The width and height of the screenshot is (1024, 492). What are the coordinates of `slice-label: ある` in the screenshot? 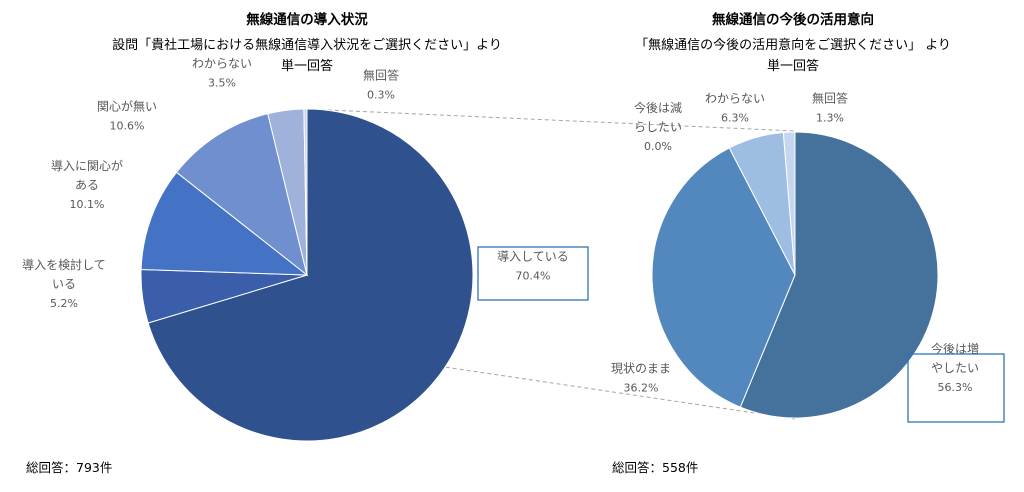 It's located at (87, 185).